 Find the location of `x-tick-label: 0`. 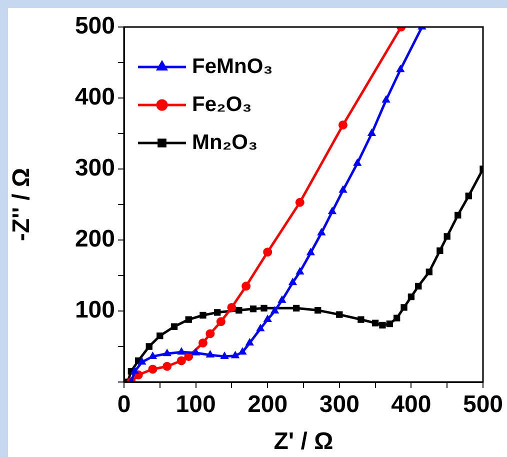

x-tick-label: 0 is located at coordinates (124, 404).